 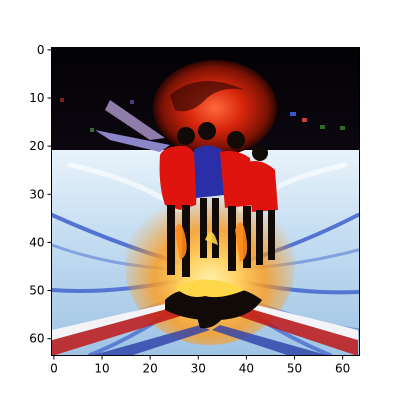 What do you see at coordinates (211, 242) in the screenshot?
I see `flame-highlights` at bounding box center [211, 242].